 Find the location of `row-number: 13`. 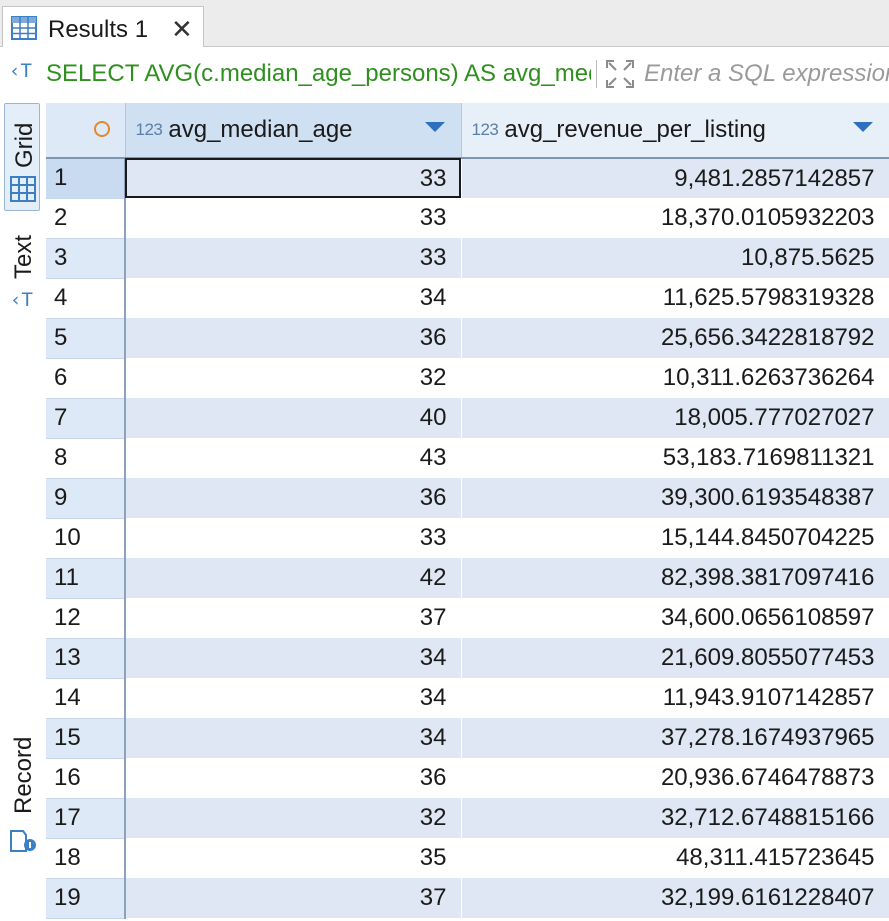

row-number: 13 is located at coordinates (86, 658).